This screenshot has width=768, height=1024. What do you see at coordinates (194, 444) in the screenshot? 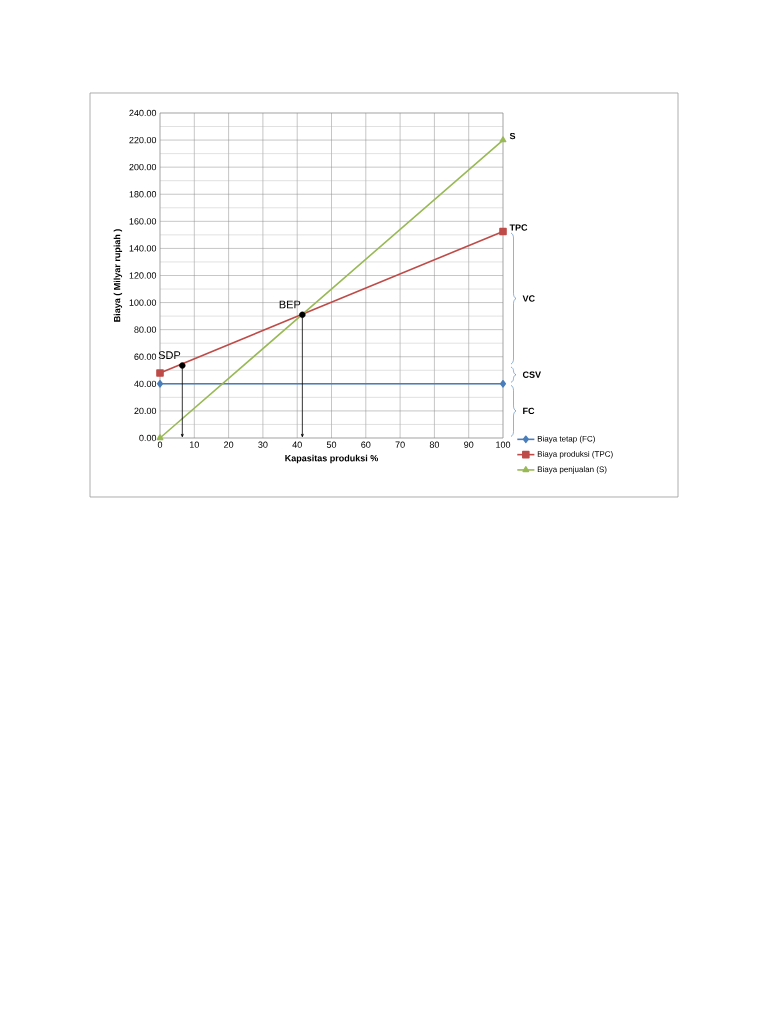
I see `x-tick-label: 10` at bounding box center [194, 444].